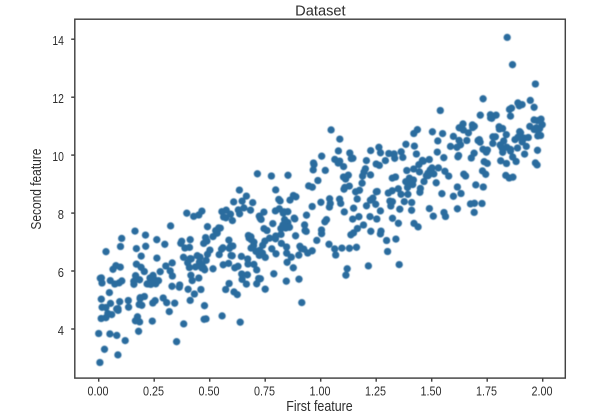 The image size is (615, 413). What do you see at coordinates (486, 390) in the screenshot?
I see `svg-text: 1.75` at bounding box center [486, 390].